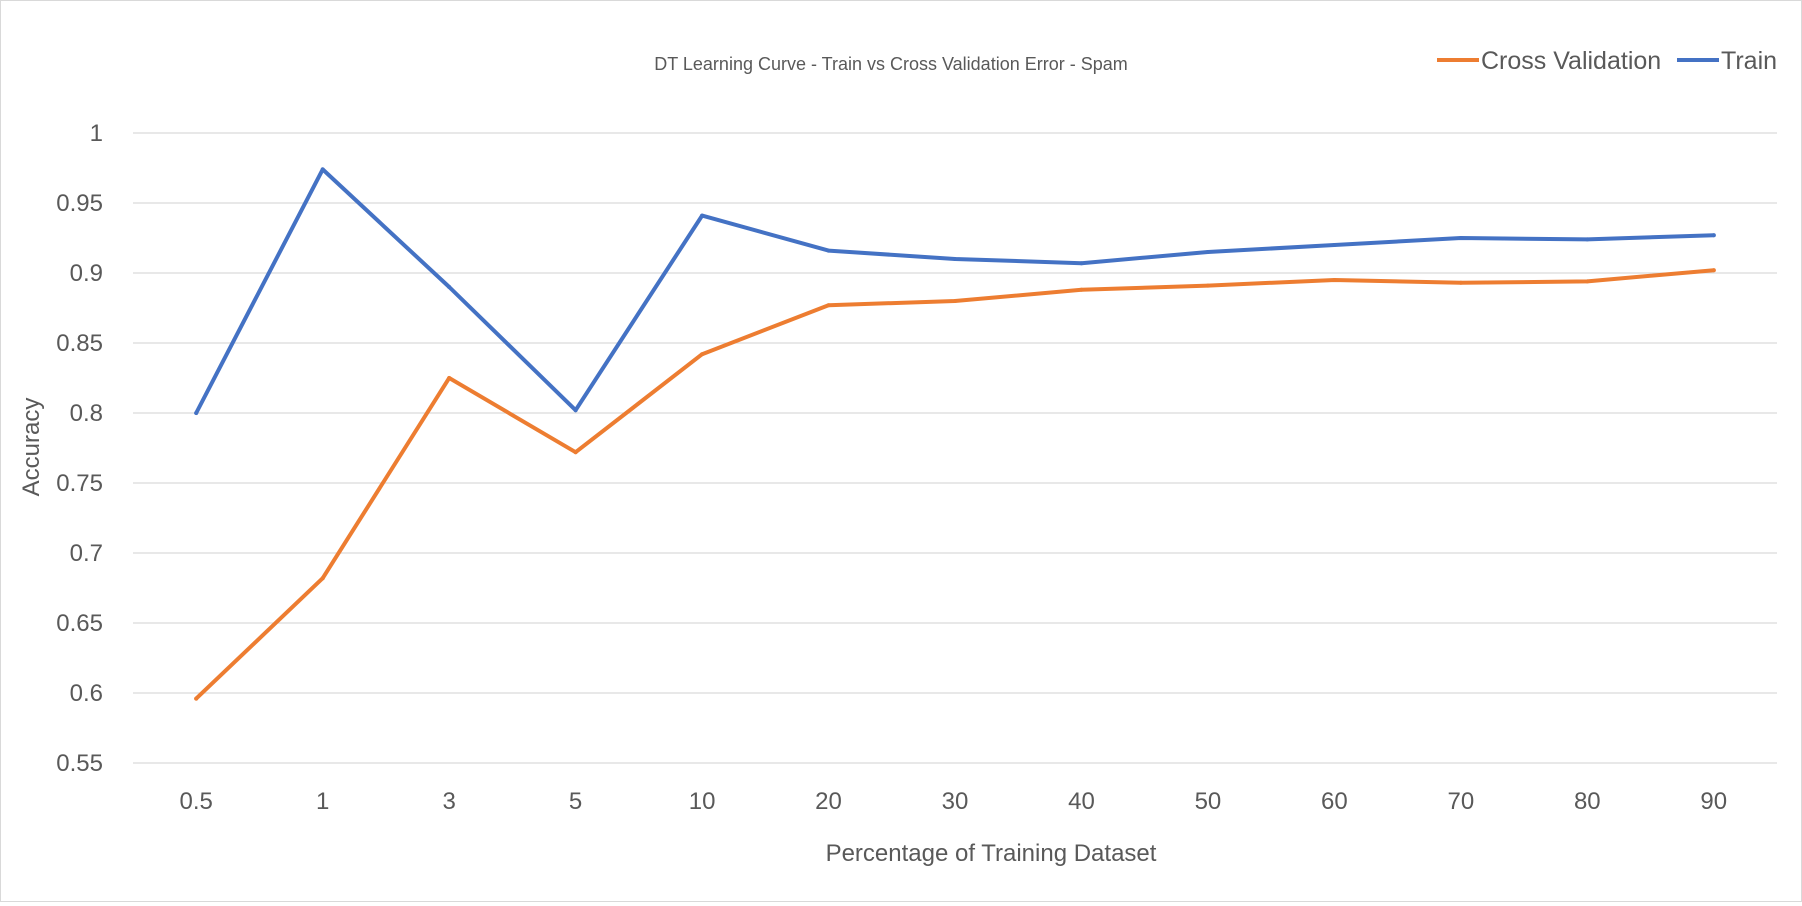 Image resolution: width=1802 pixels, height=906 pixels. What do you see at coordinates (828, 801) in the screenshot?
I see `x-tick-label: 20` at bounding box center [828, 801].